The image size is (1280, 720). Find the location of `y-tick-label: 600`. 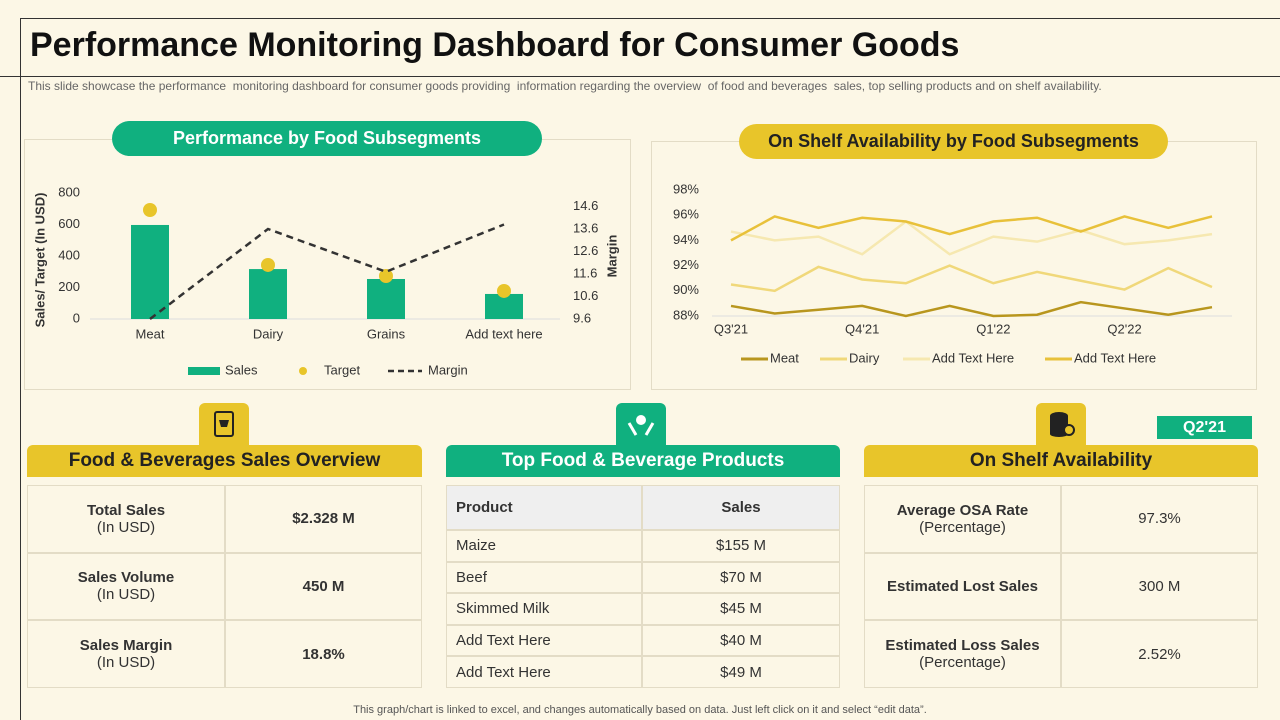

y-tick-label: 600 is located at coordinates (69, 223).